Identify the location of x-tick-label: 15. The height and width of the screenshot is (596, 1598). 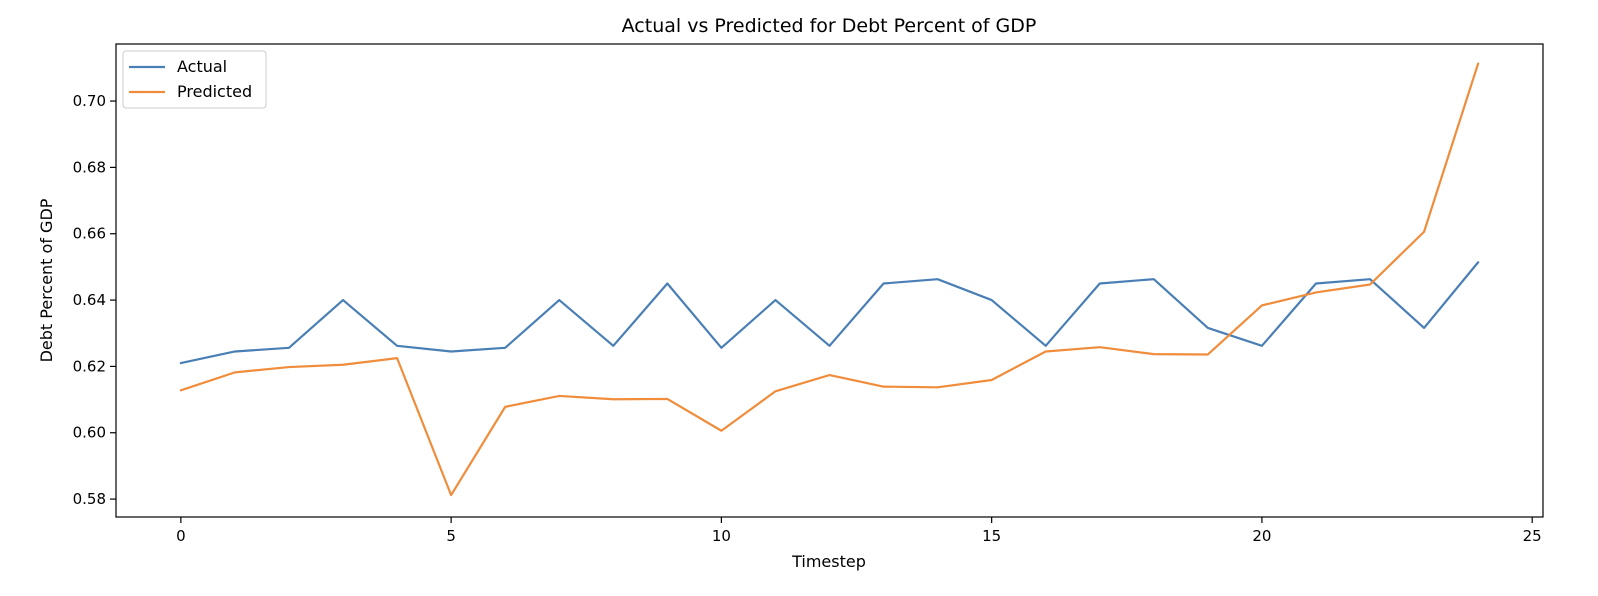
(991, 536).